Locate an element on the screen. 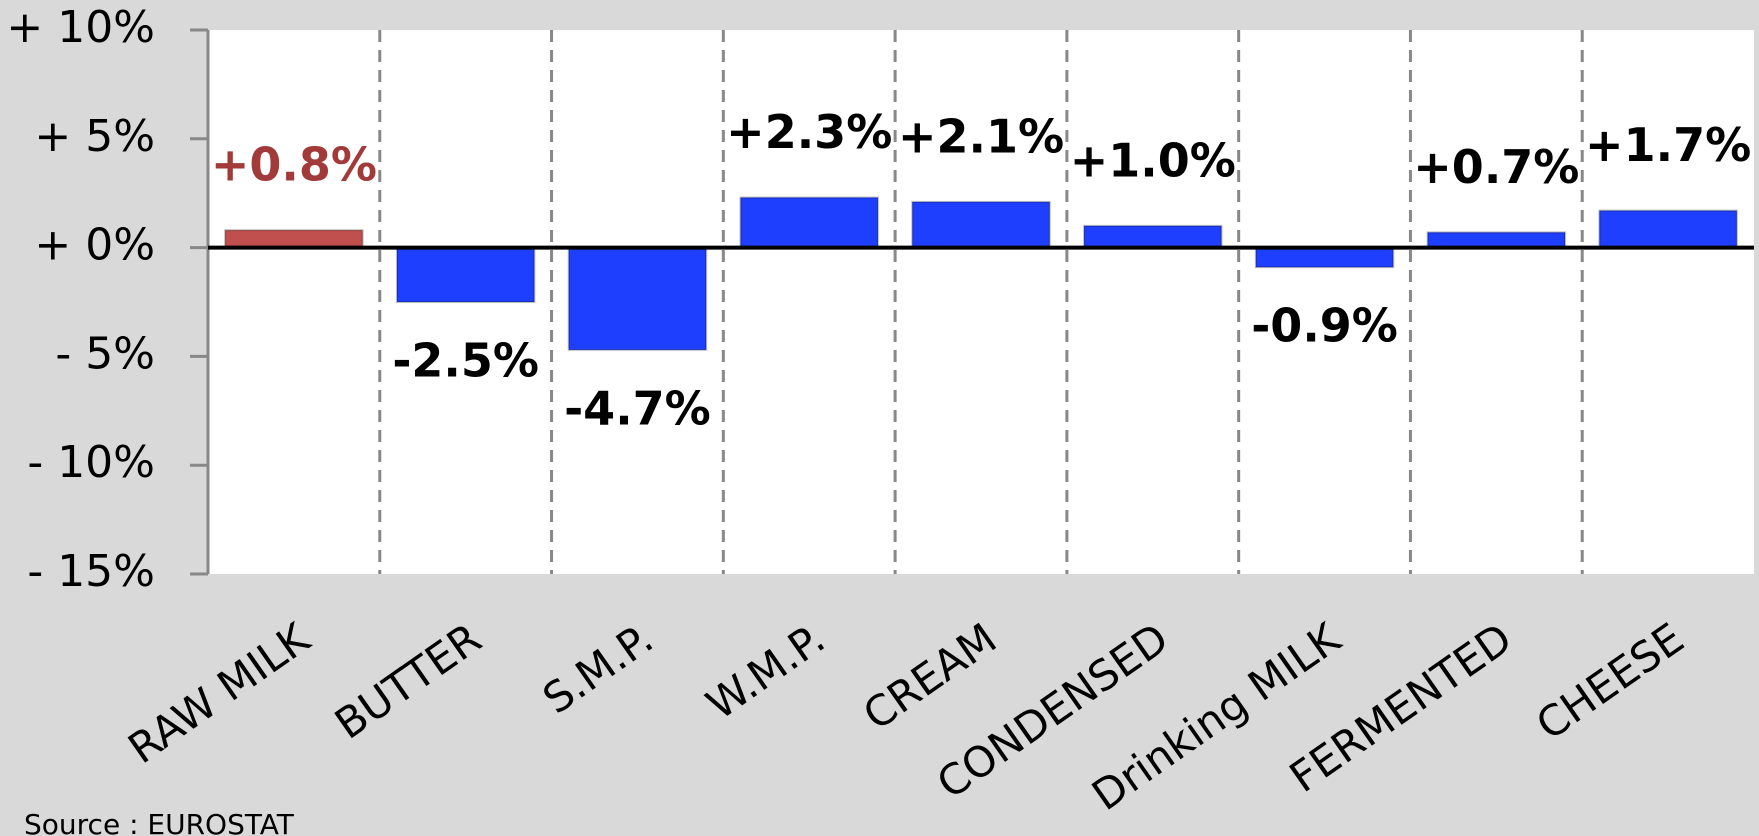  y-tick-label: - 5% is located at coordinates (105, 353).